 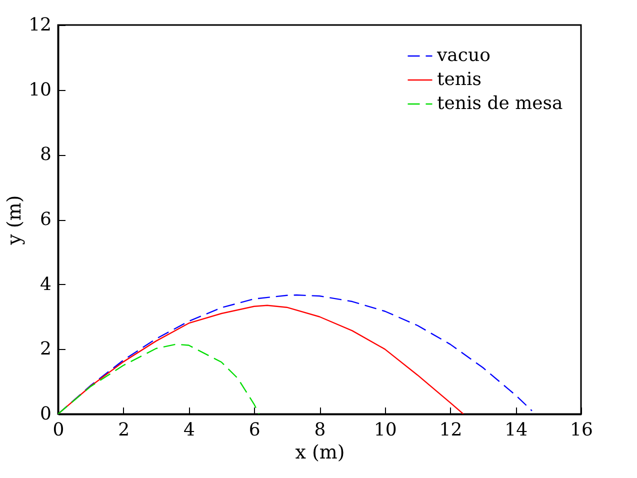 What do you see at coordinates (385, 430) in the screenshot?
I see `x-tick-label: 10` at bounding box center [385, 430].